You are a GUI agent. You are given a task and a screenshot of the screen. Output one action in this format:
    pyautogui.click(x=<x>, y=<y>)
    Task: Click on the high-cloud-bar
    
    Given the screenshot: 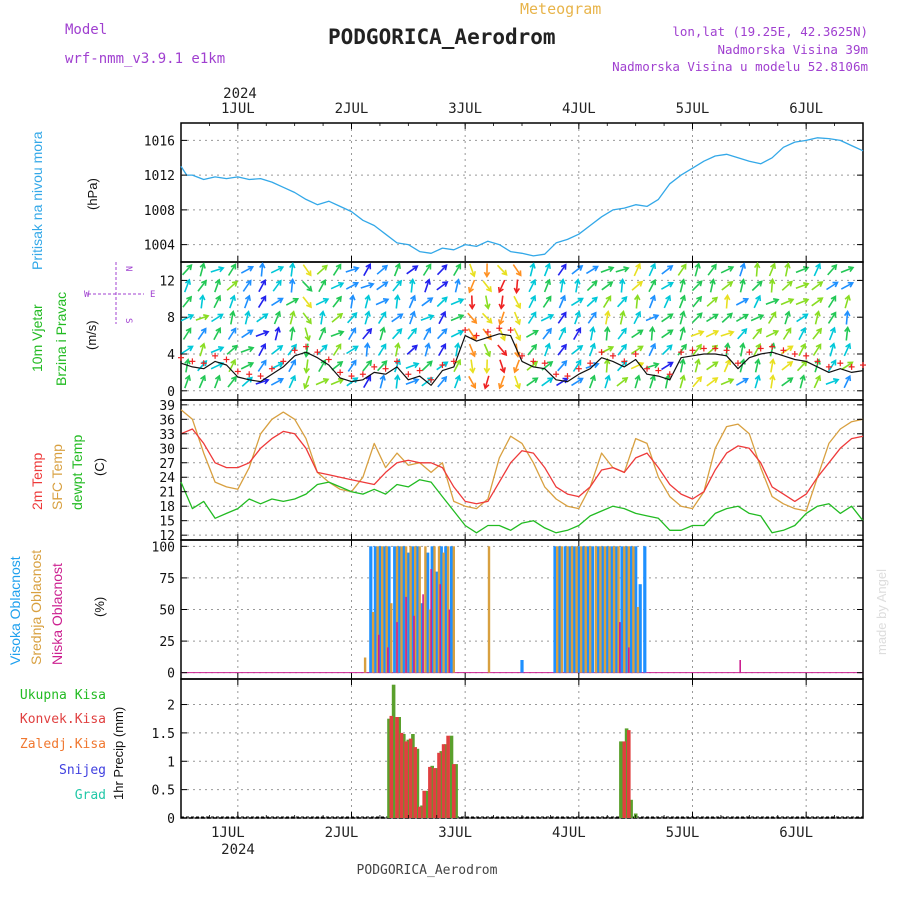 What is the action you would take?
    pyautogui.click(x=384, y=609)
    